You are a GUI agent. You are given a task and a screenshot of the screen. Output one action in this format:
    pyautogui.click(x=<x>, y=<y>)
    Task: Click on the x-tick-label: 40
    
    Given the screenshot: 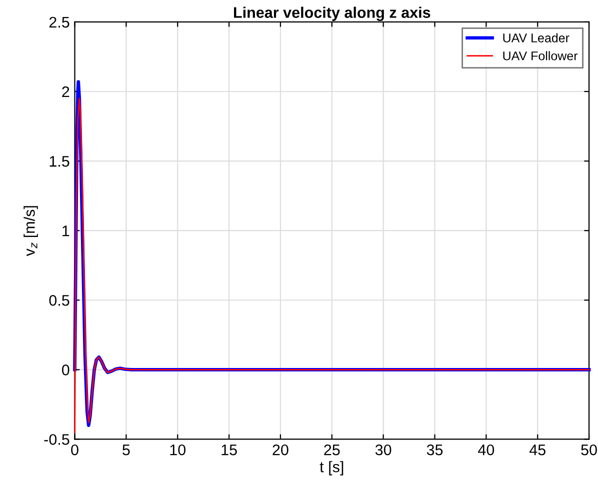 What is the action you would take?
    pyautogui.click(x=486, y=450)
    